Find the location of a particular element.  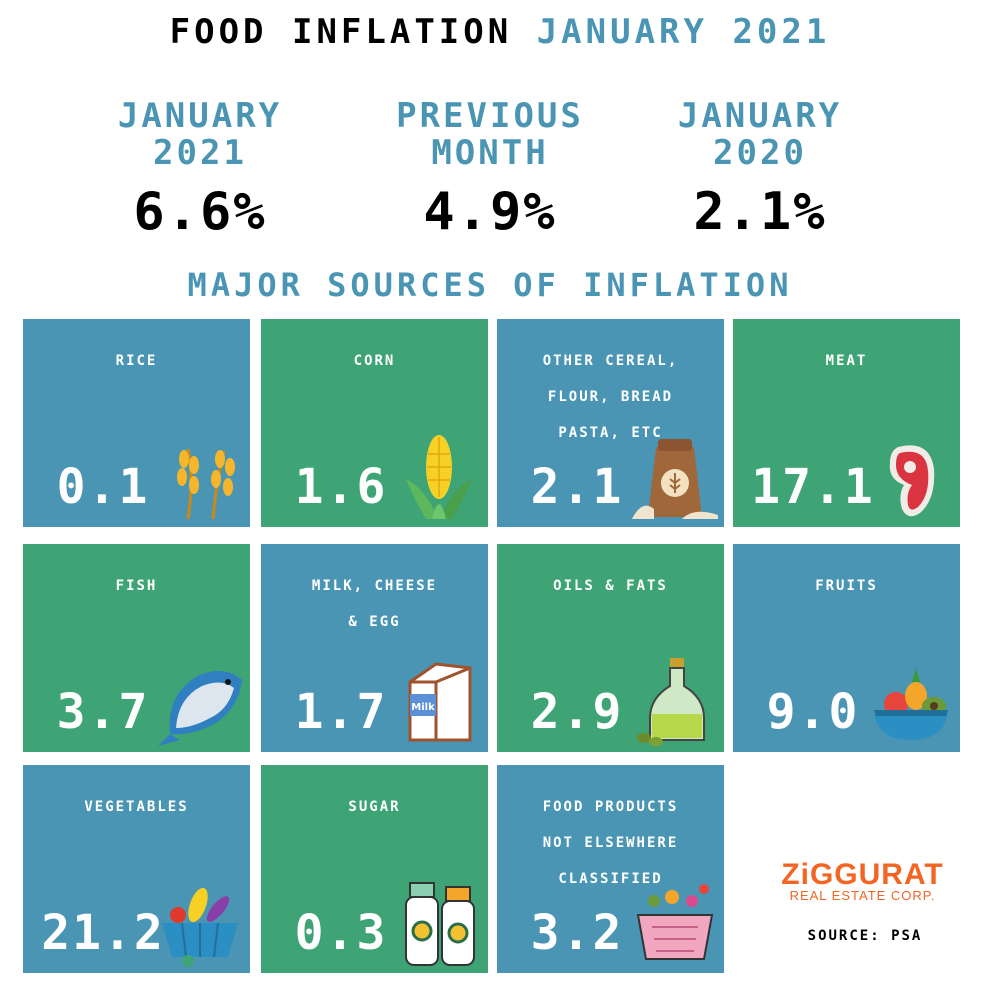

tile-label: CORN is located at coordinates (374, 361).